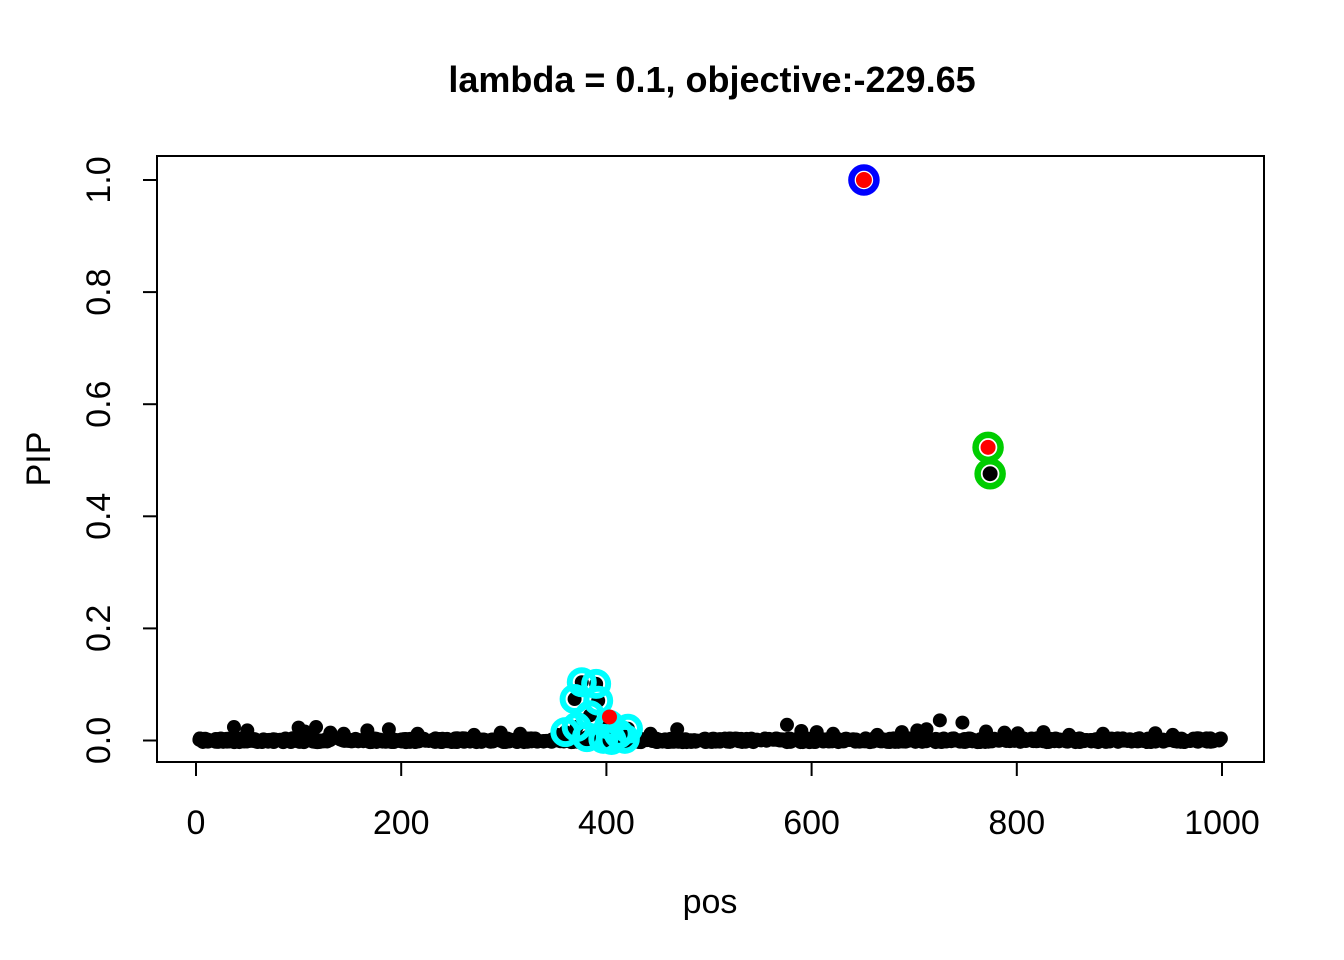 The image size is (1344, 960). I want to click on x-tick-label: 800, so click(1016, 823).